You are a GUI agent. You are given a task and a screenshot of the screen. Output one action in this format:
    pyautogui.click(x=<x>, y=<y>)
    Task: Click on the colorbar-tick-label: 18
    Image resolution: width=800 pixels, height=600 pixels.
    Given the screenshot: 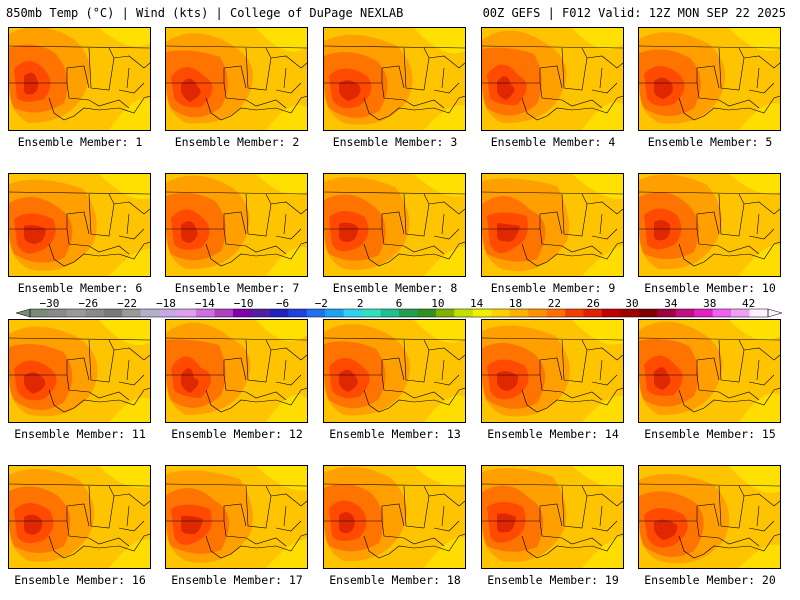 What is the action you would take?
    pyautogui.click(x=515, y=303)
    